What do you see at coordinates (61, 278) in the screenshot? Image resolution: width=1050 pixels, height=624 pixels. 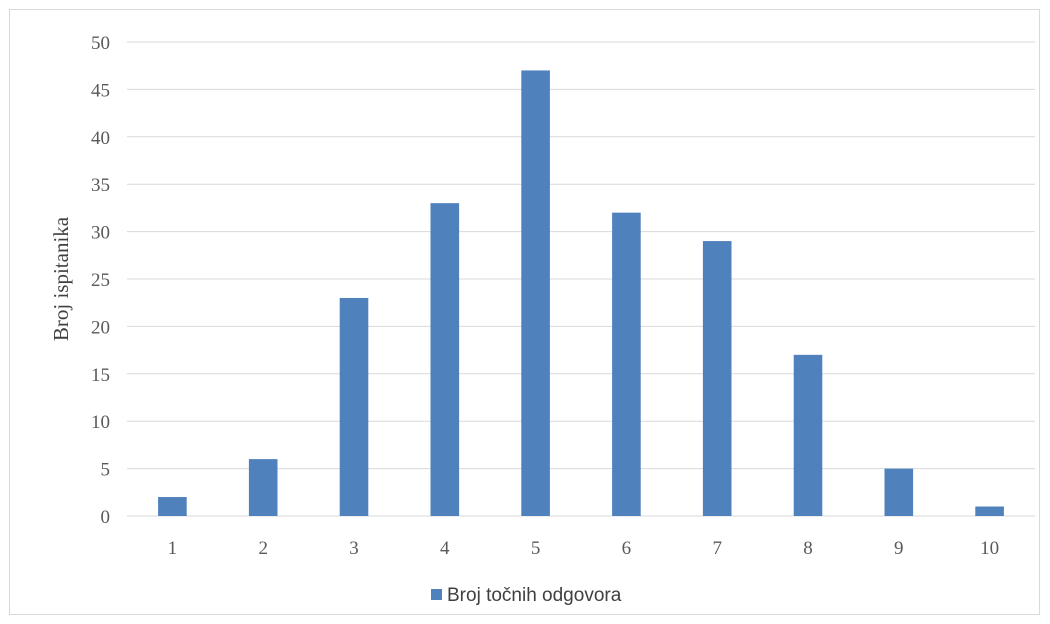 I see `y-axis-title: Broj ispitanika` at bounding box center [61, 278].